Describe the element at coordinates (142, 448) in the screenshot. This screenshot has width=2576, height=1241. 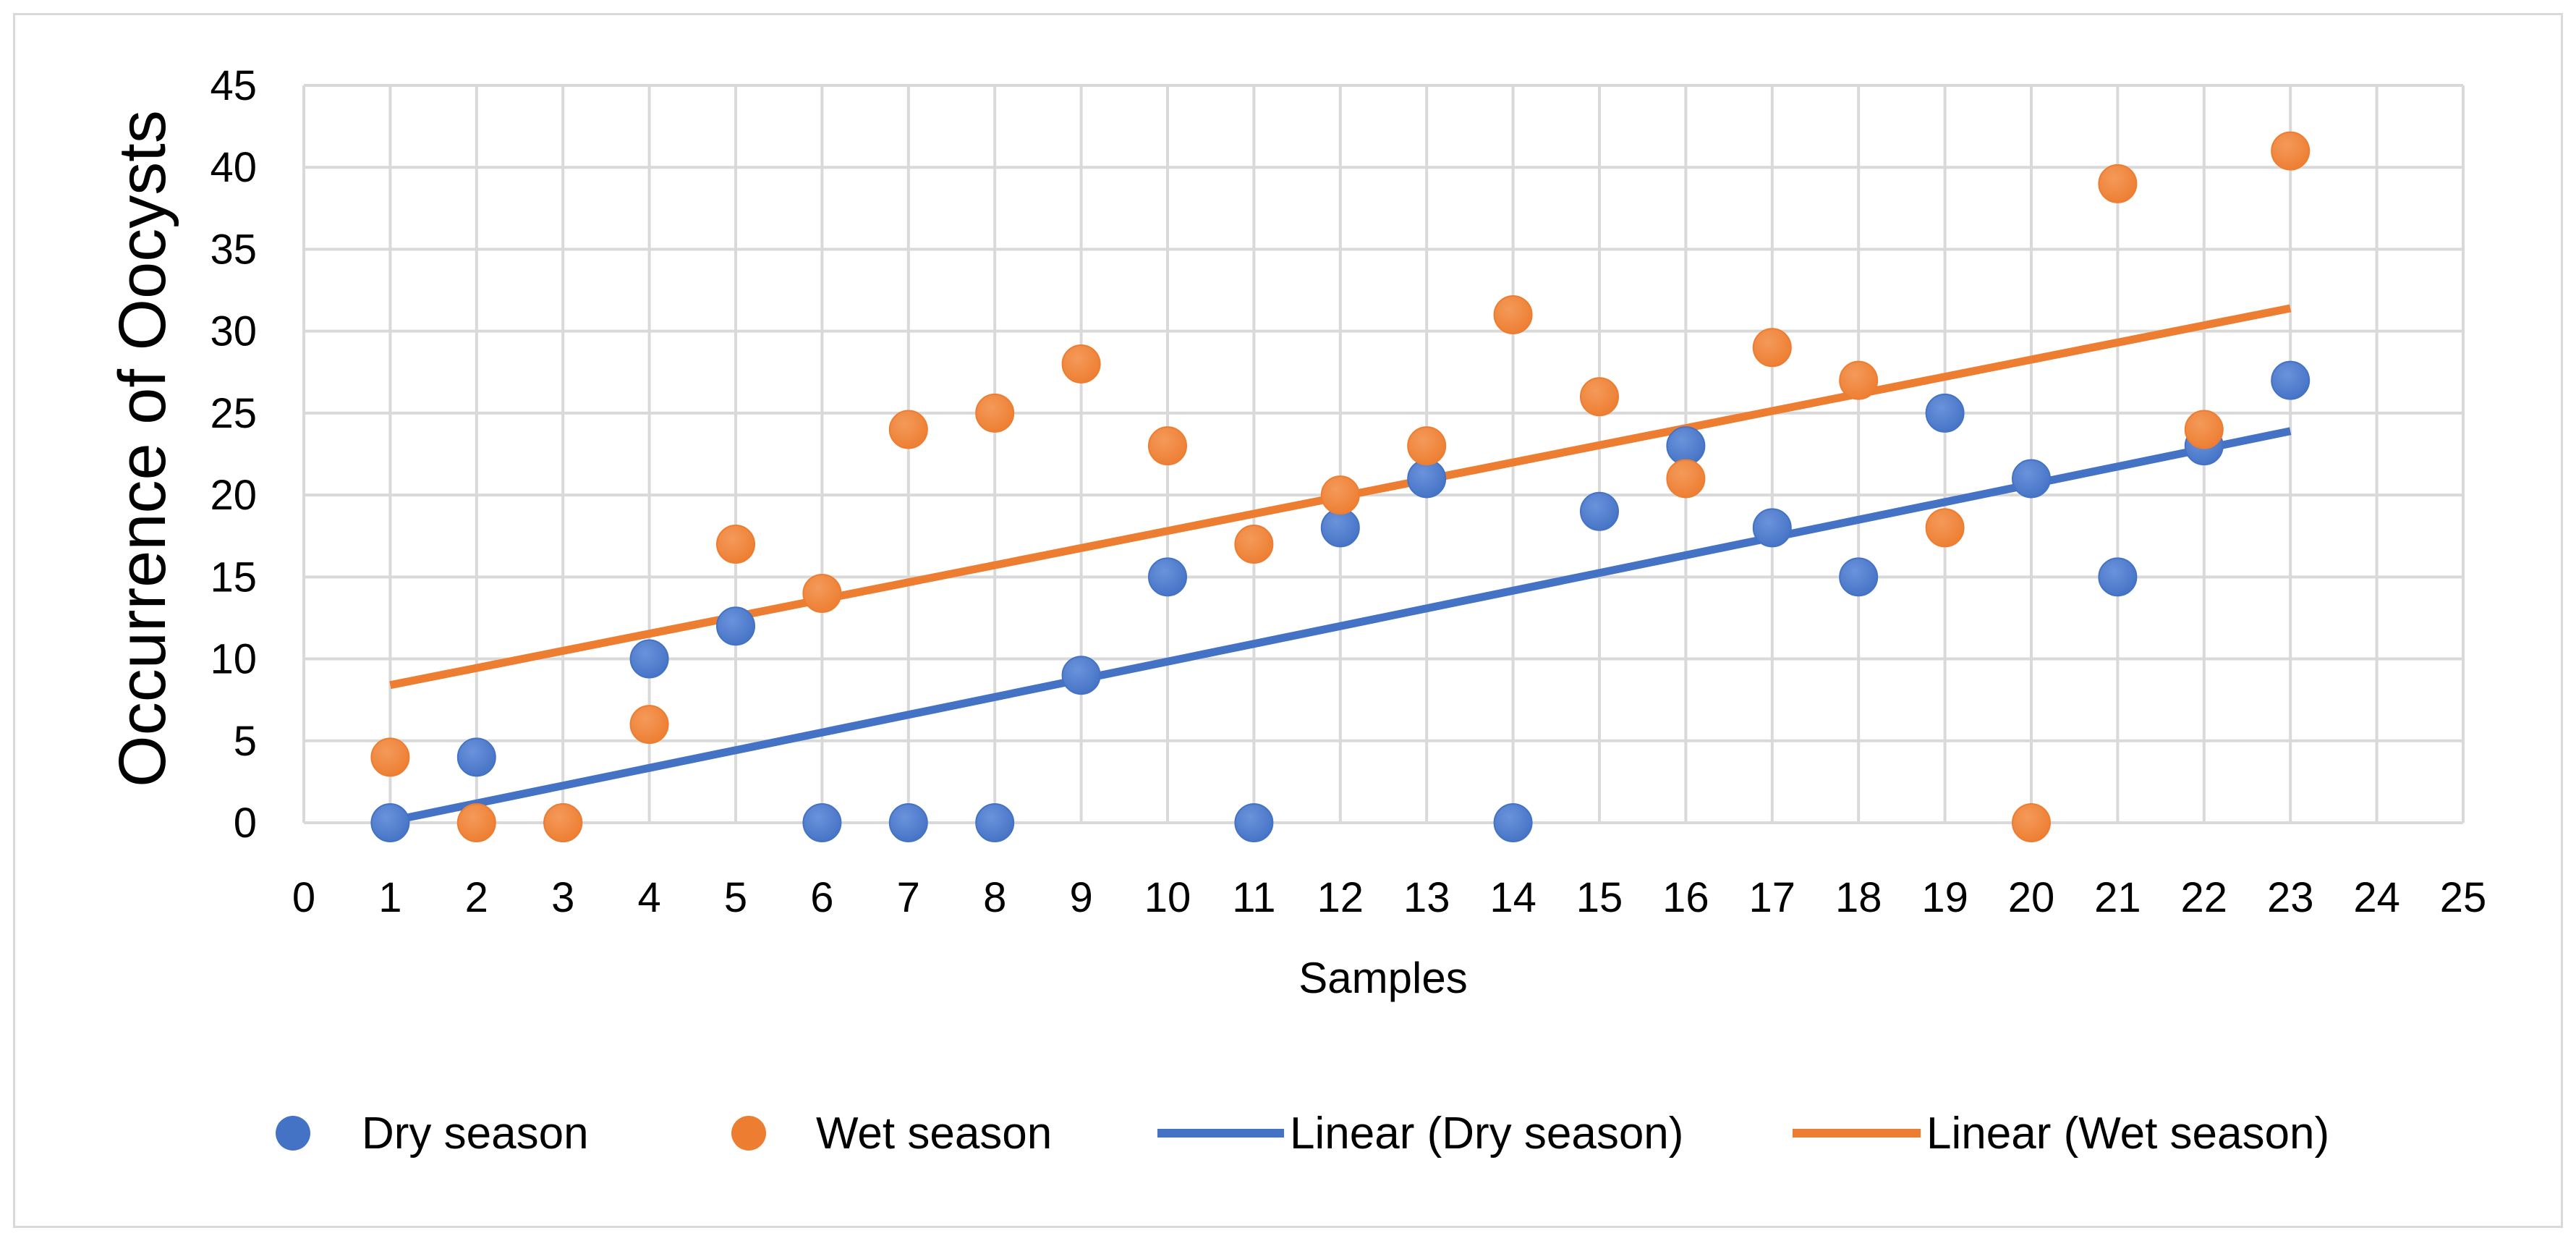
I see `y-axis-title: Occurrence of Oocysts` at that location.